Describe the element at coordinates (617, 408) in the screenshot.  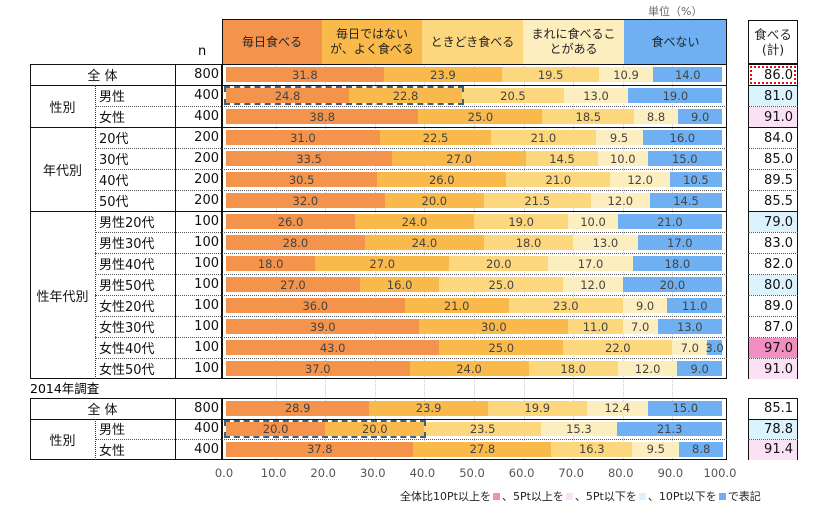
I see `bar-segment-3: 12.4` at that location.